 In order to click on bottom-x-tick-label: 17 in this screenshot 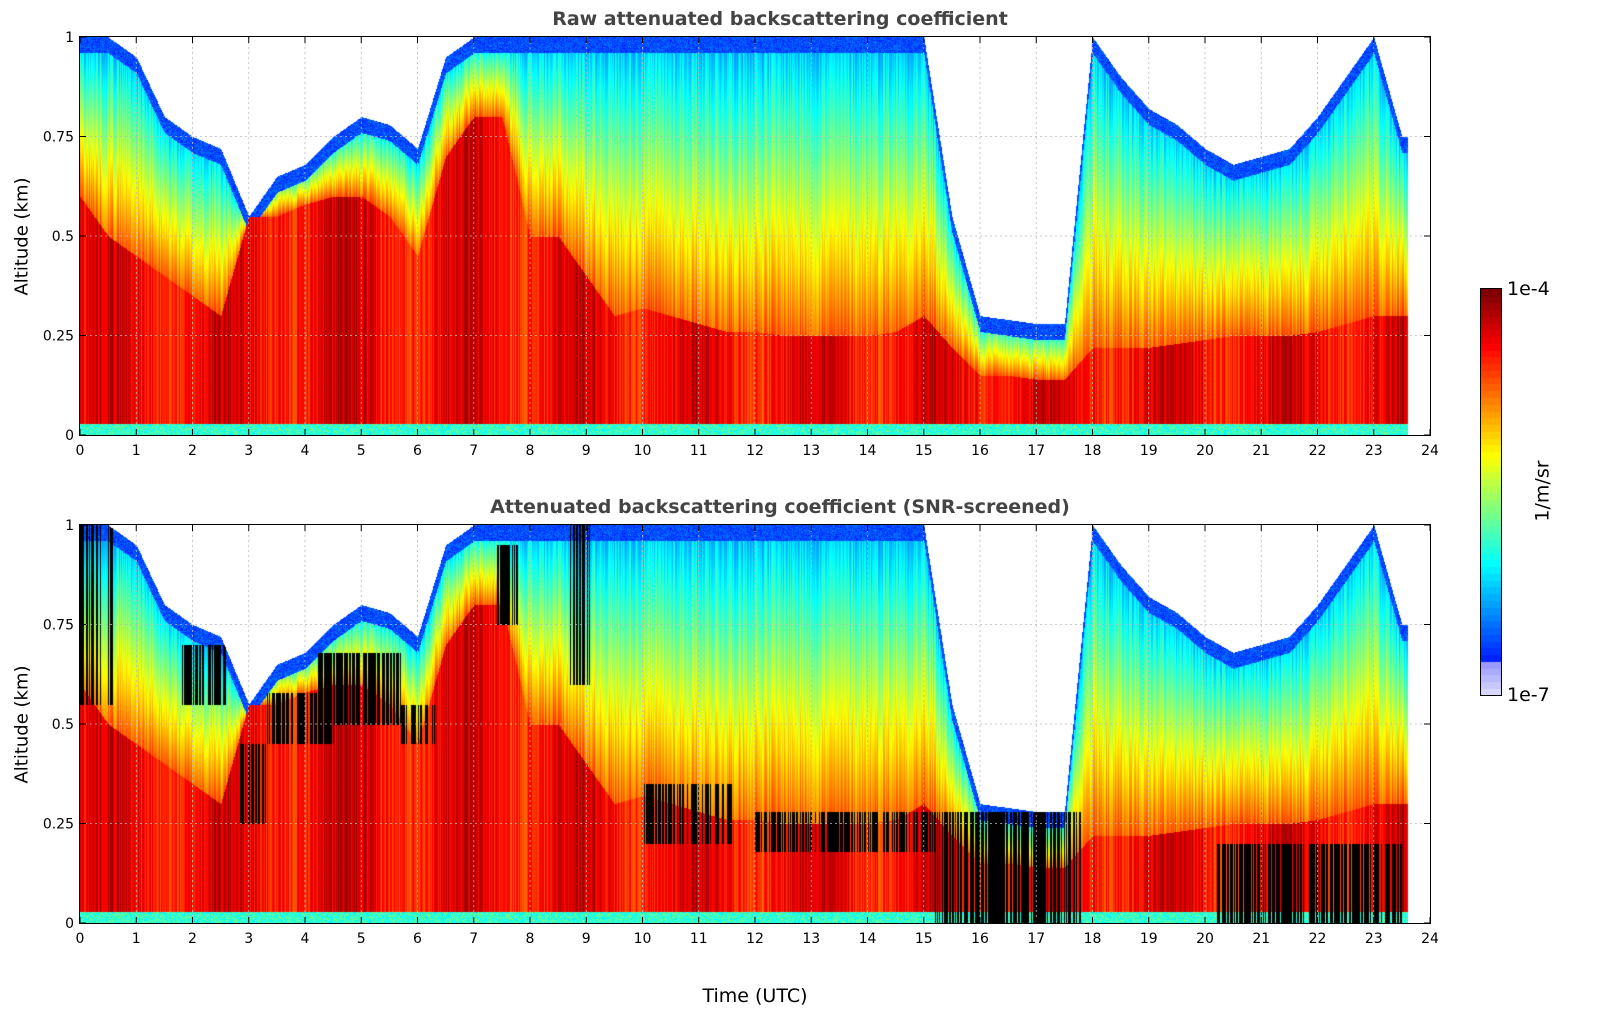, I will do `click(1036, 939)`.